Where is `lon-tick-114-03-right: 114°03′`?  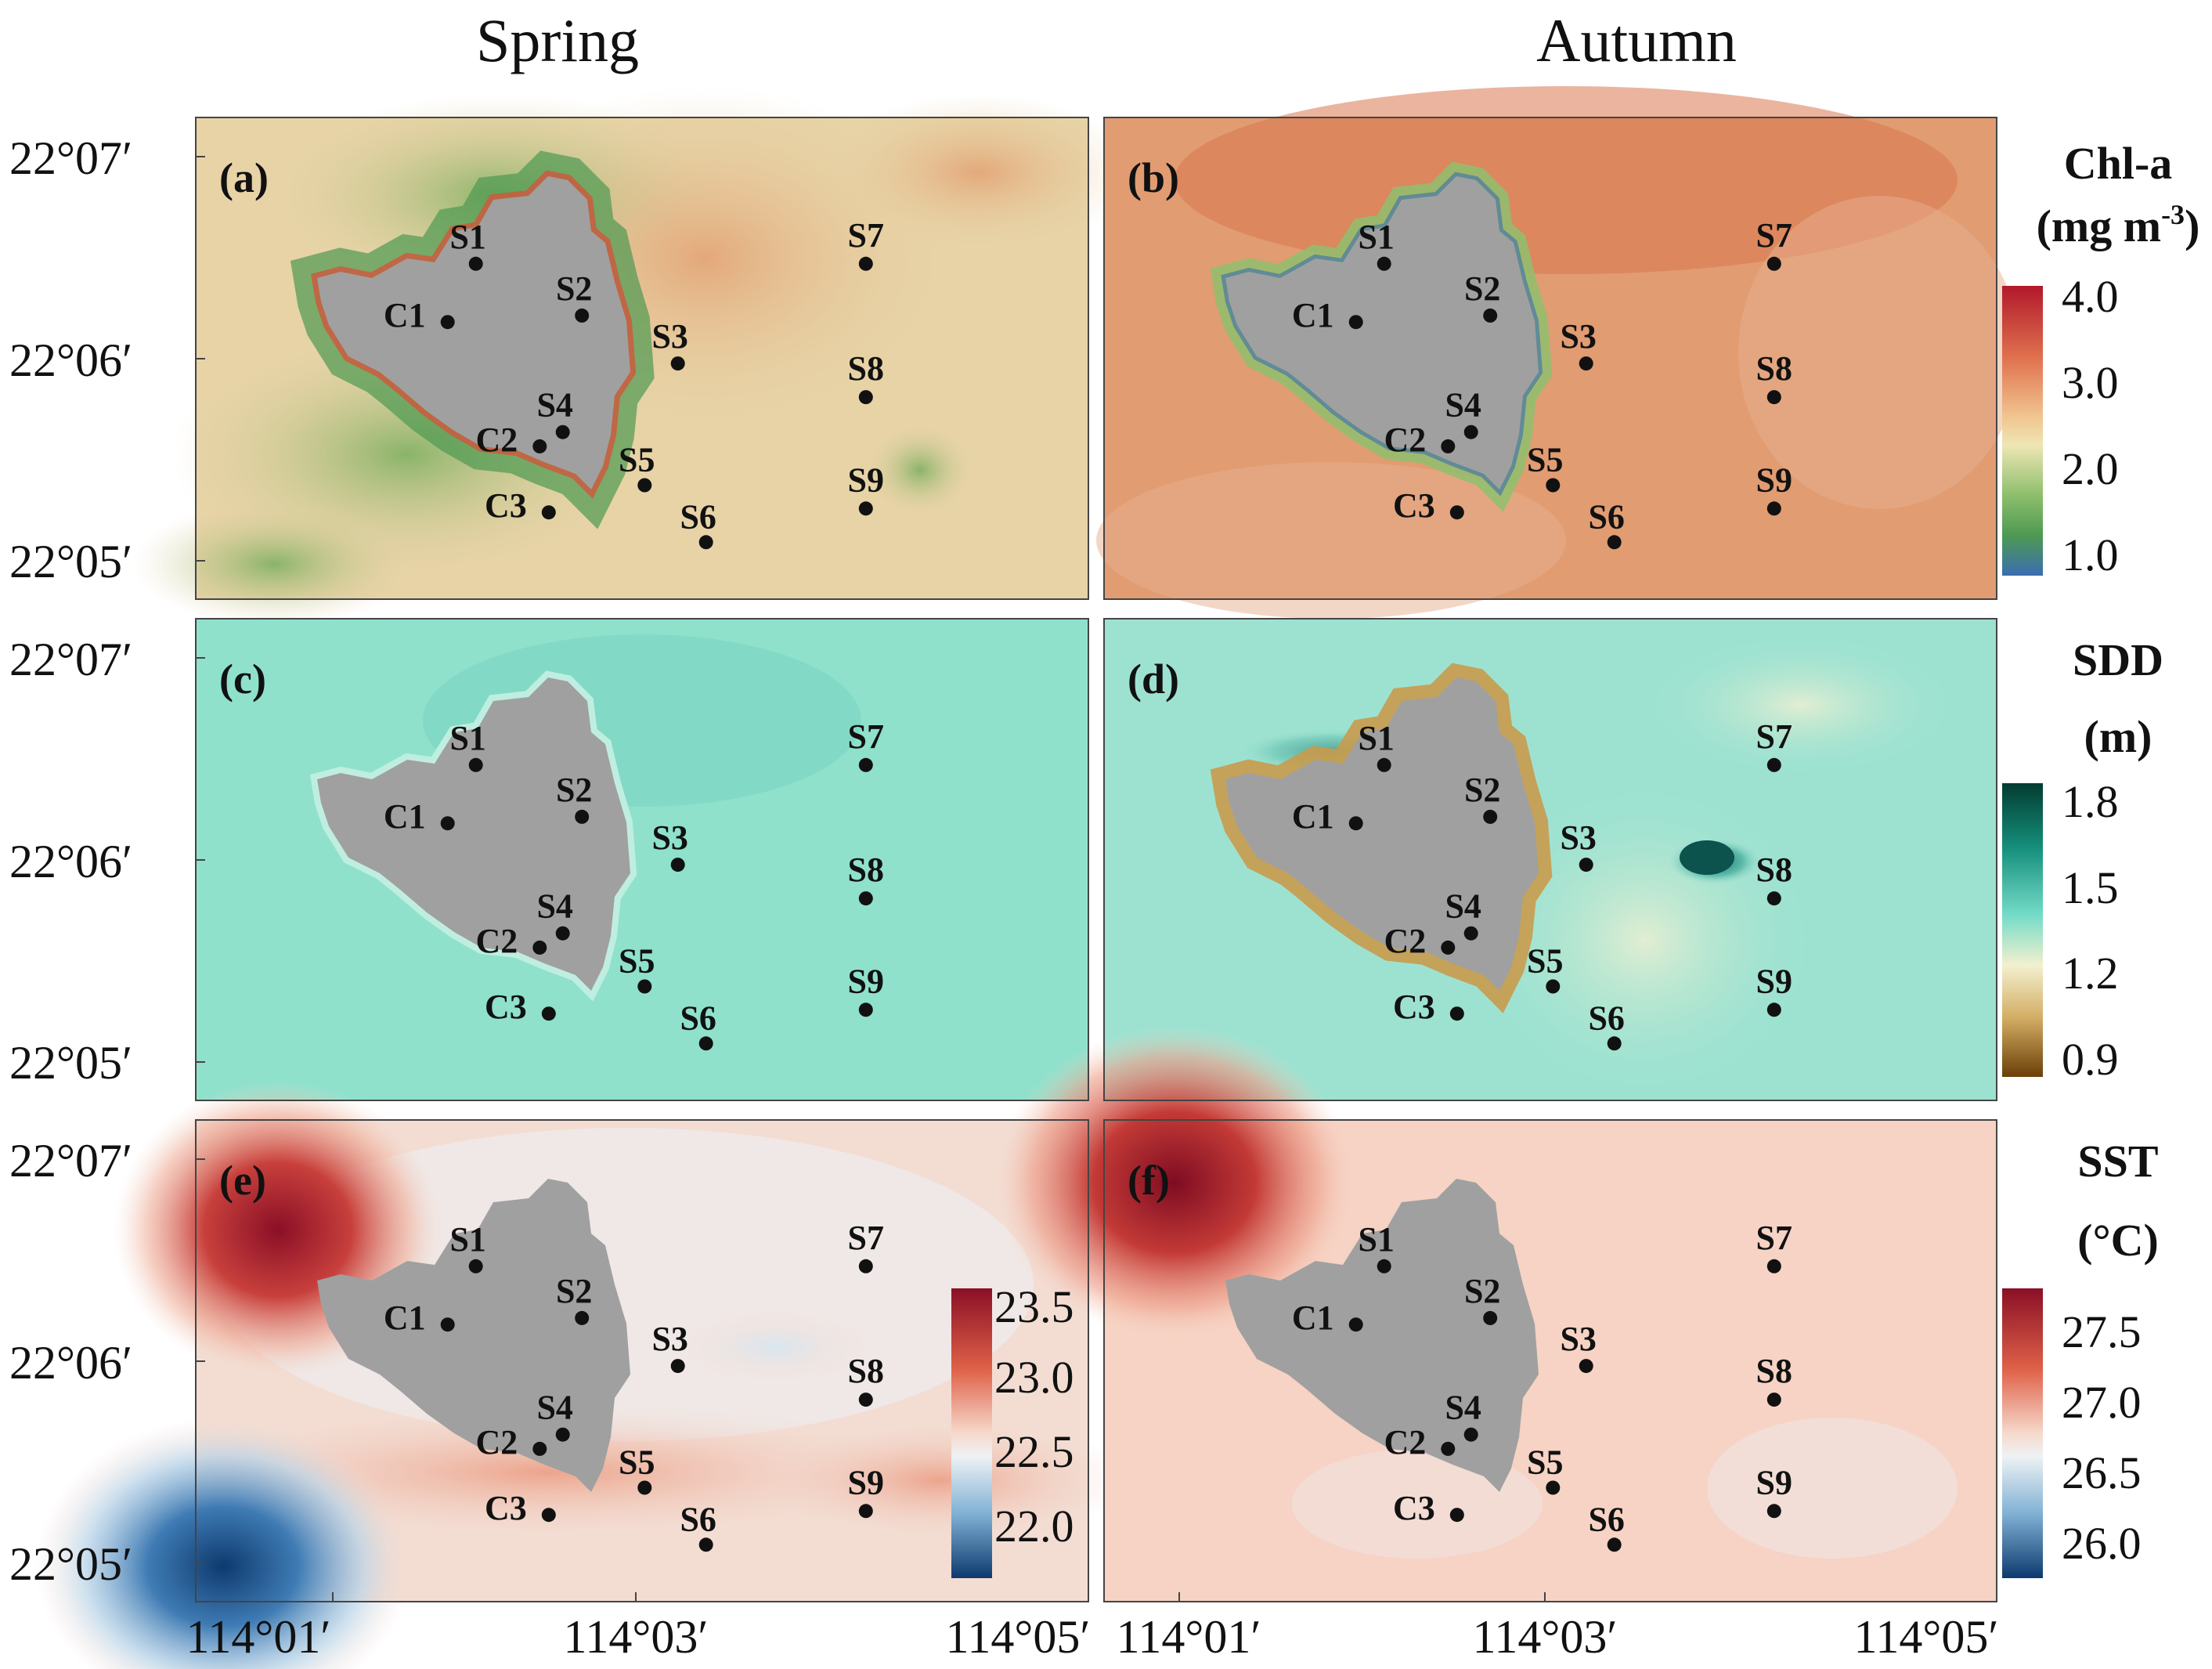 lon-tick-114-03-right: 114°03′ is located at coordinates (1545, 1637).